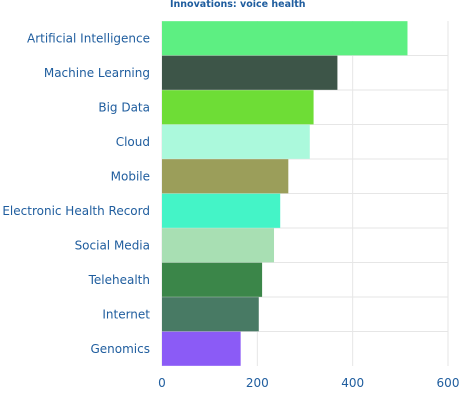 The height and width of the screenshot is (400, 468). Describe the element at coordinates (308, 383) in the screenshot. I see `x-tick-labels: 0 200 400 600` at that location.